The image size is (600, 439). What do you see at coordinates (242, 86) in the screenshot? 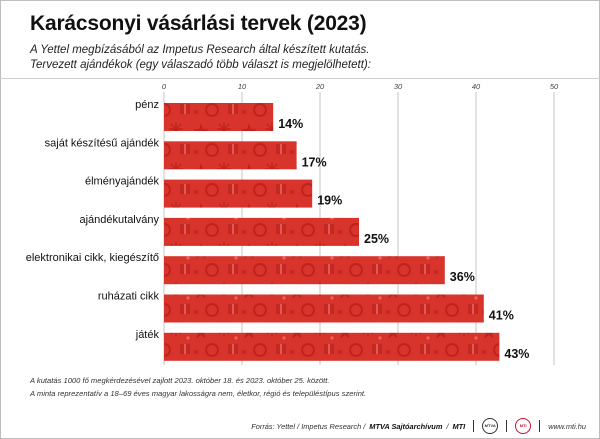
I see `x-tick-label: 10` at bounding box center [242, 86].